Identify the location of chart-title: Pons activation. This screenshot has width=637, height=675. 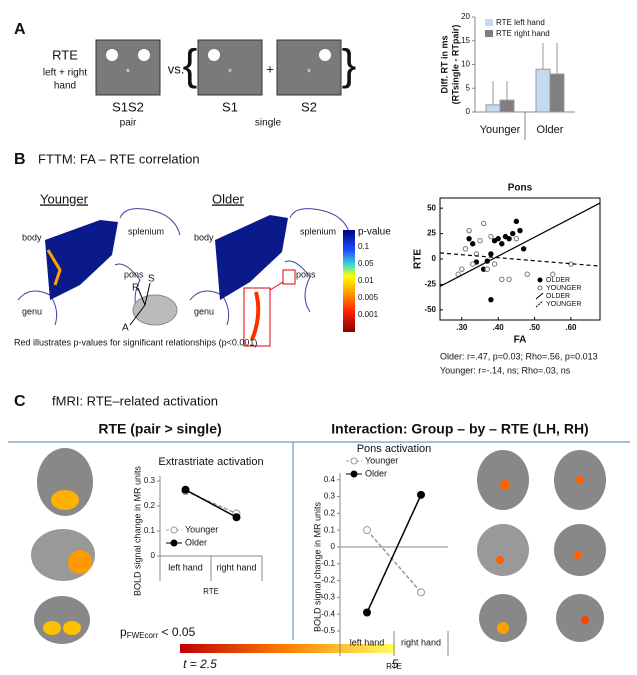
(394, 449).